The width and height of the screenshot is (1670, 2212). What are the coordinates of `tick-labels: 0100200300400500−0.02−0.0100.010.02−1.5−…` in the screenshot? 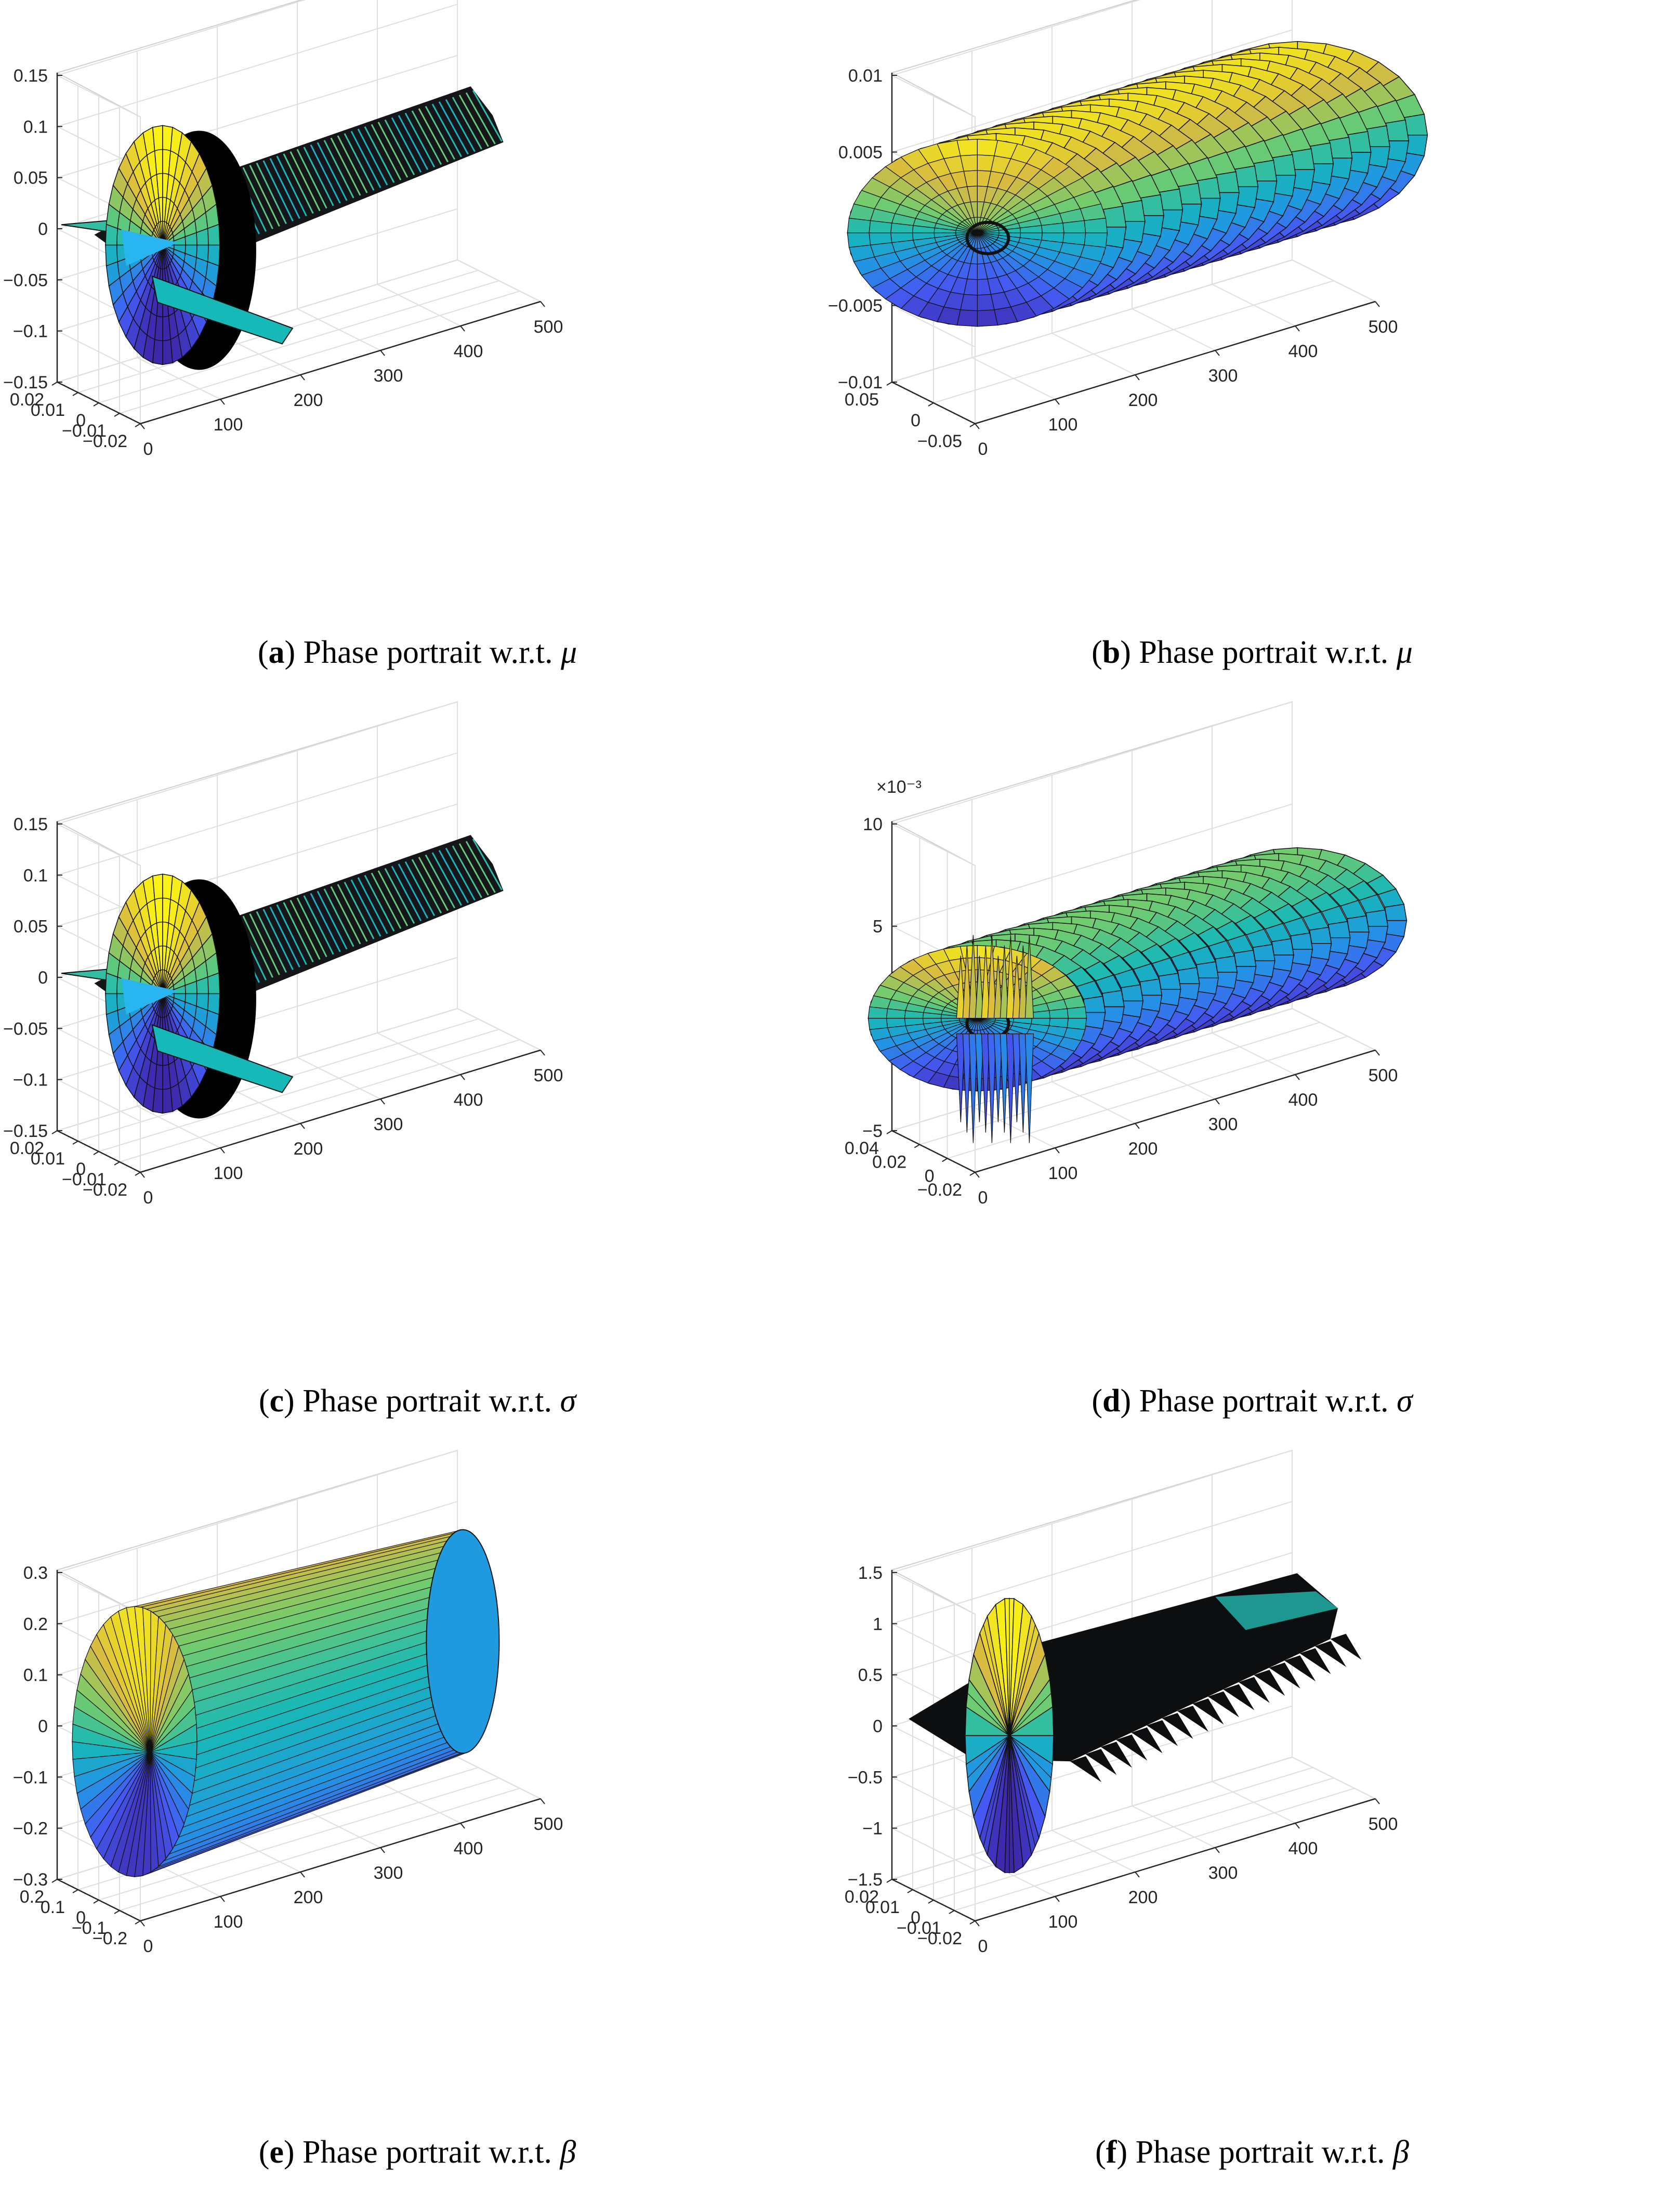 It's located at (1121, 1759).